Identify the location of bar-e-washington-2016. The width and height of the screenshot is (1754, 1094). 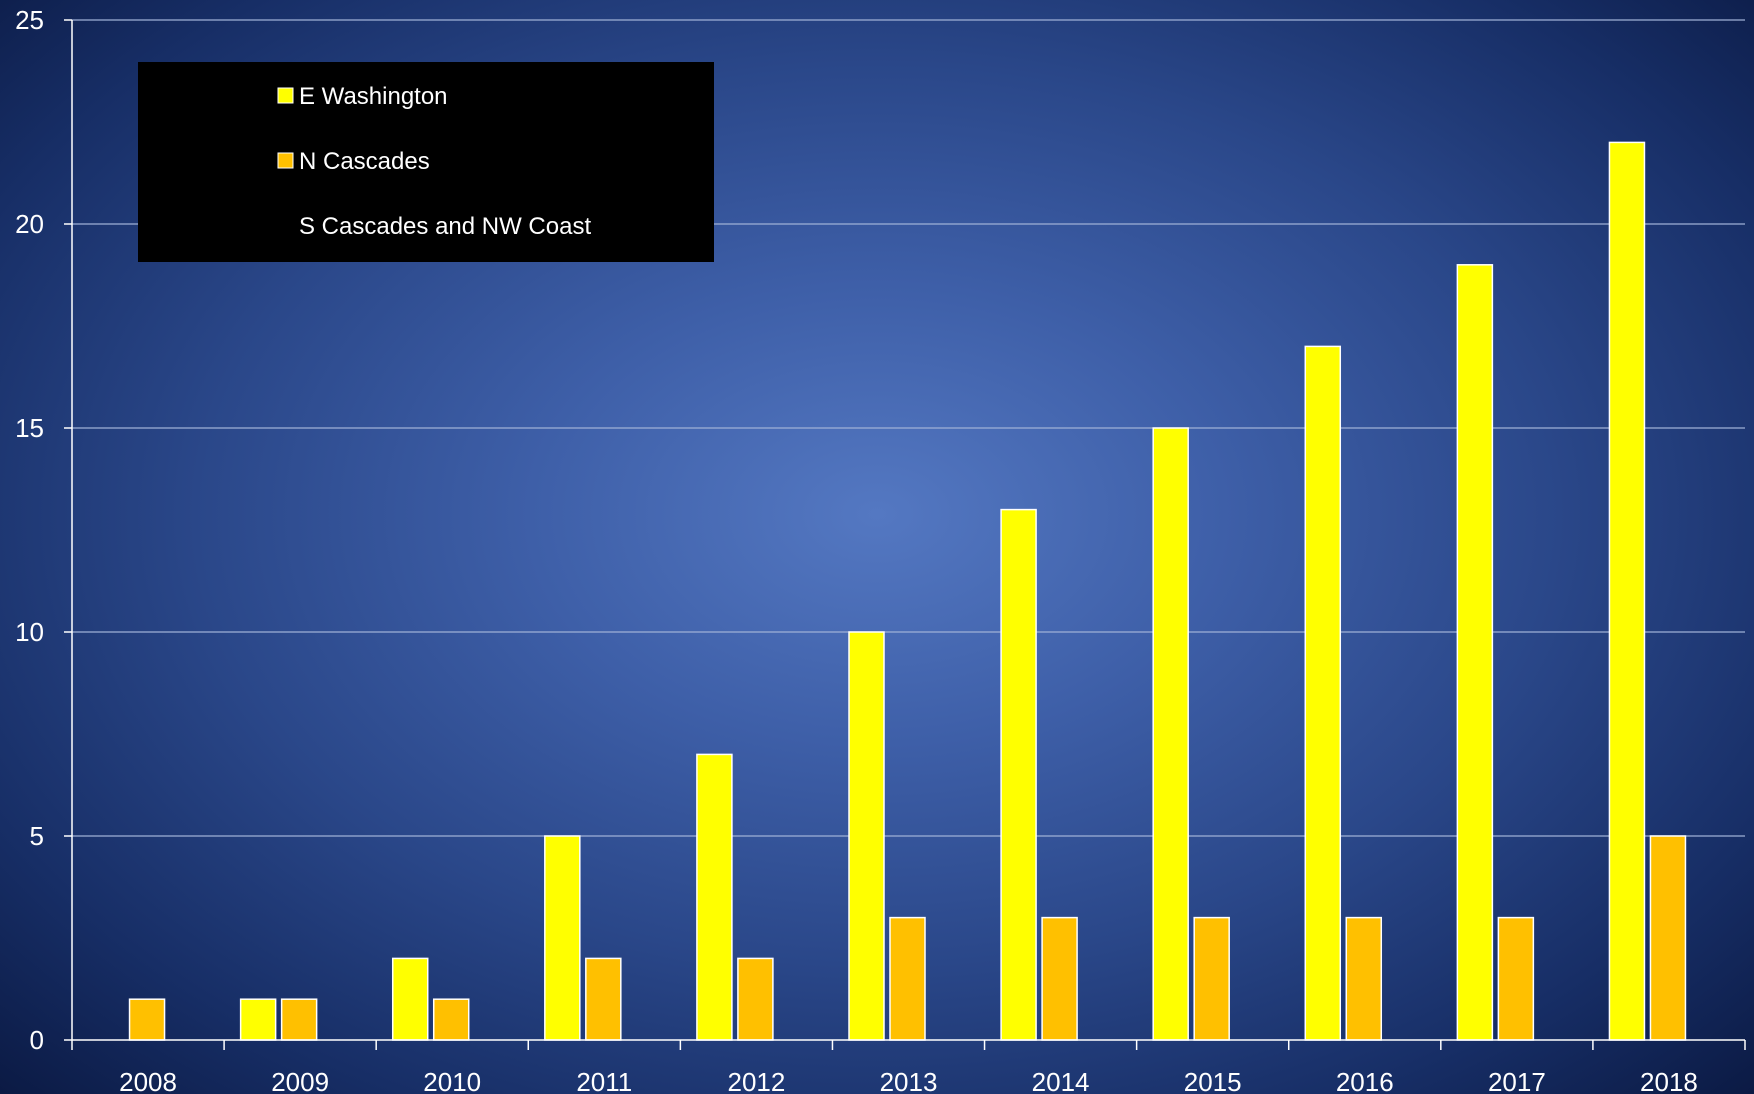
(1323, 693).